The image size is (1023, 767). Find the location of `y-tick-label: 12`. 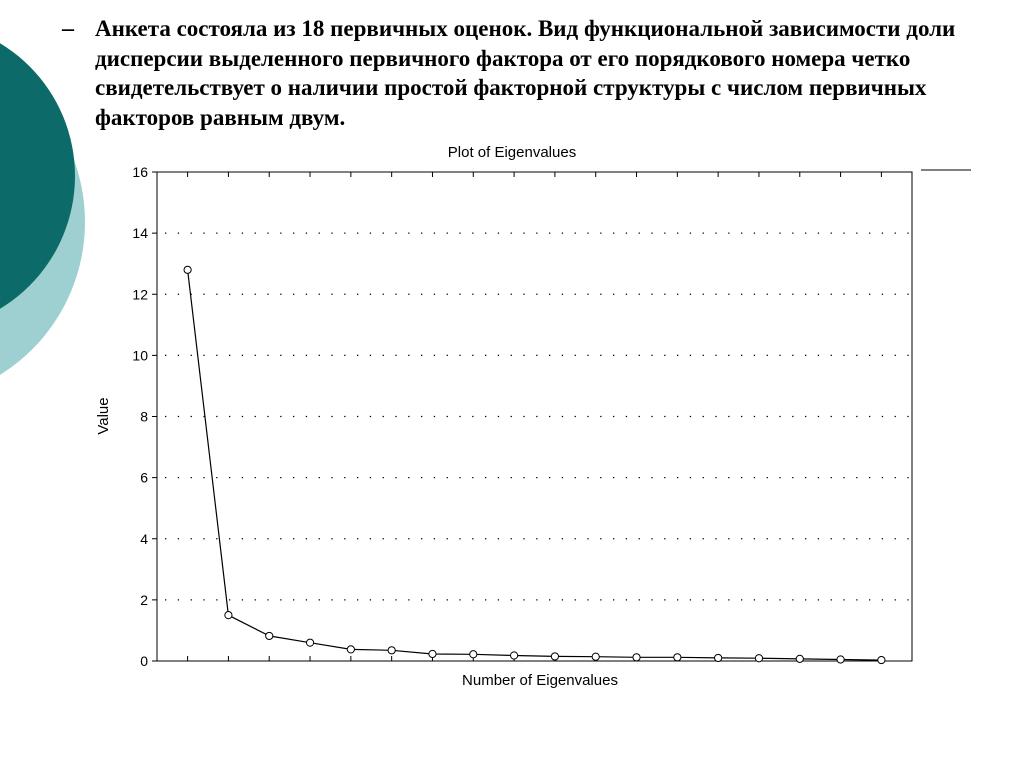

y-tick-label: 12 is located at coordinates (140, 294).